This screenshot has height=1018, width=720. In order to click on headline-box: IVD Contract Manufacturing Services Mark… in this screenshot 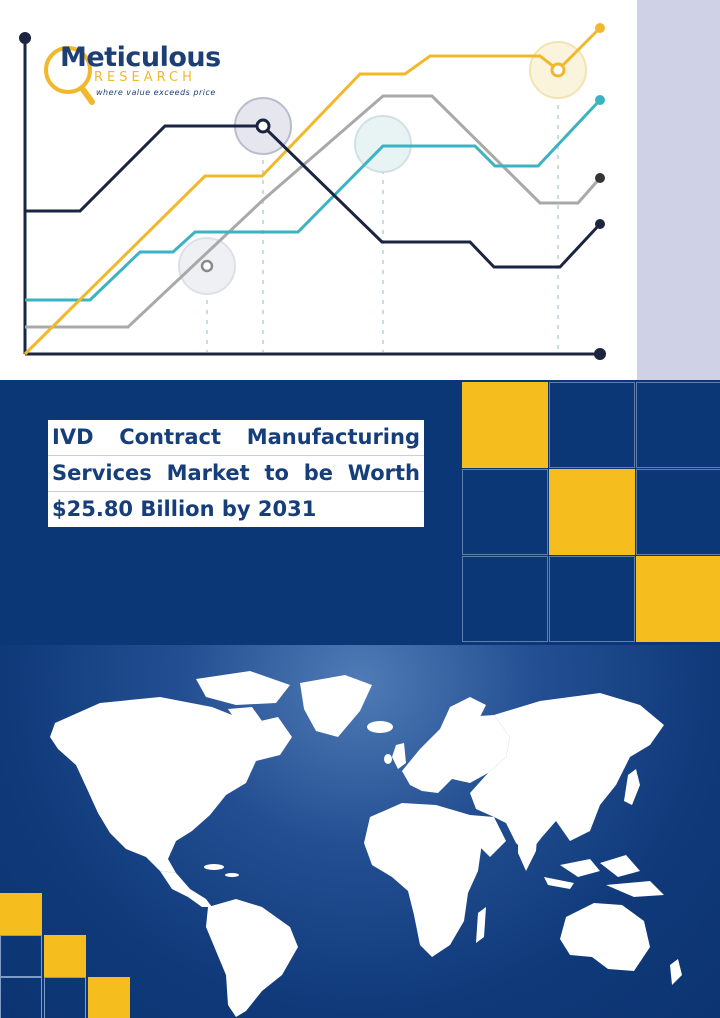, I will do `click(236, 473)`.